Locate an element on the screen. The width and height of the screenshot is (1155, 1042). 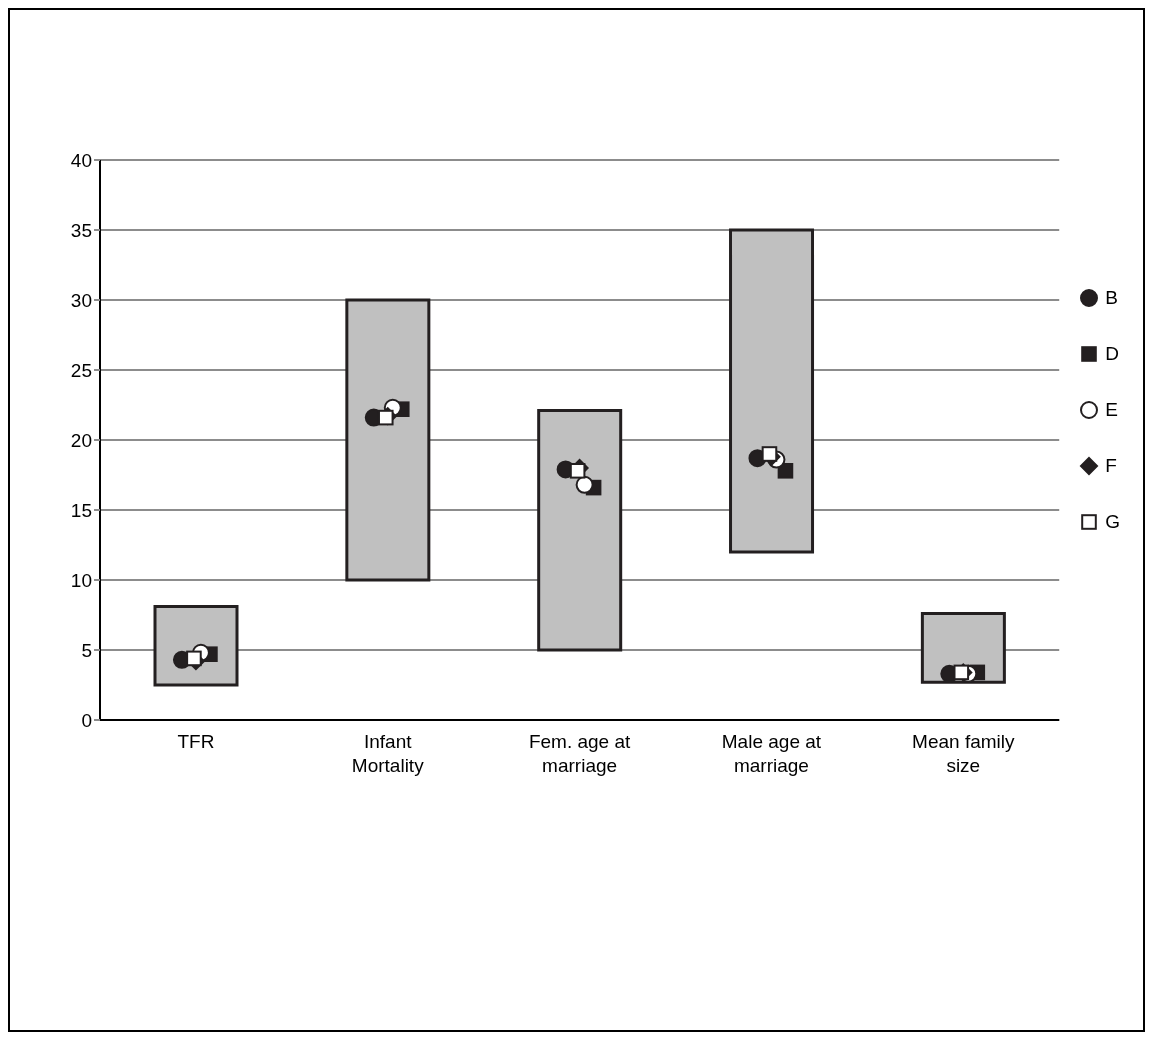
y-tick-label: 40 is located at coordinates (81, 160).